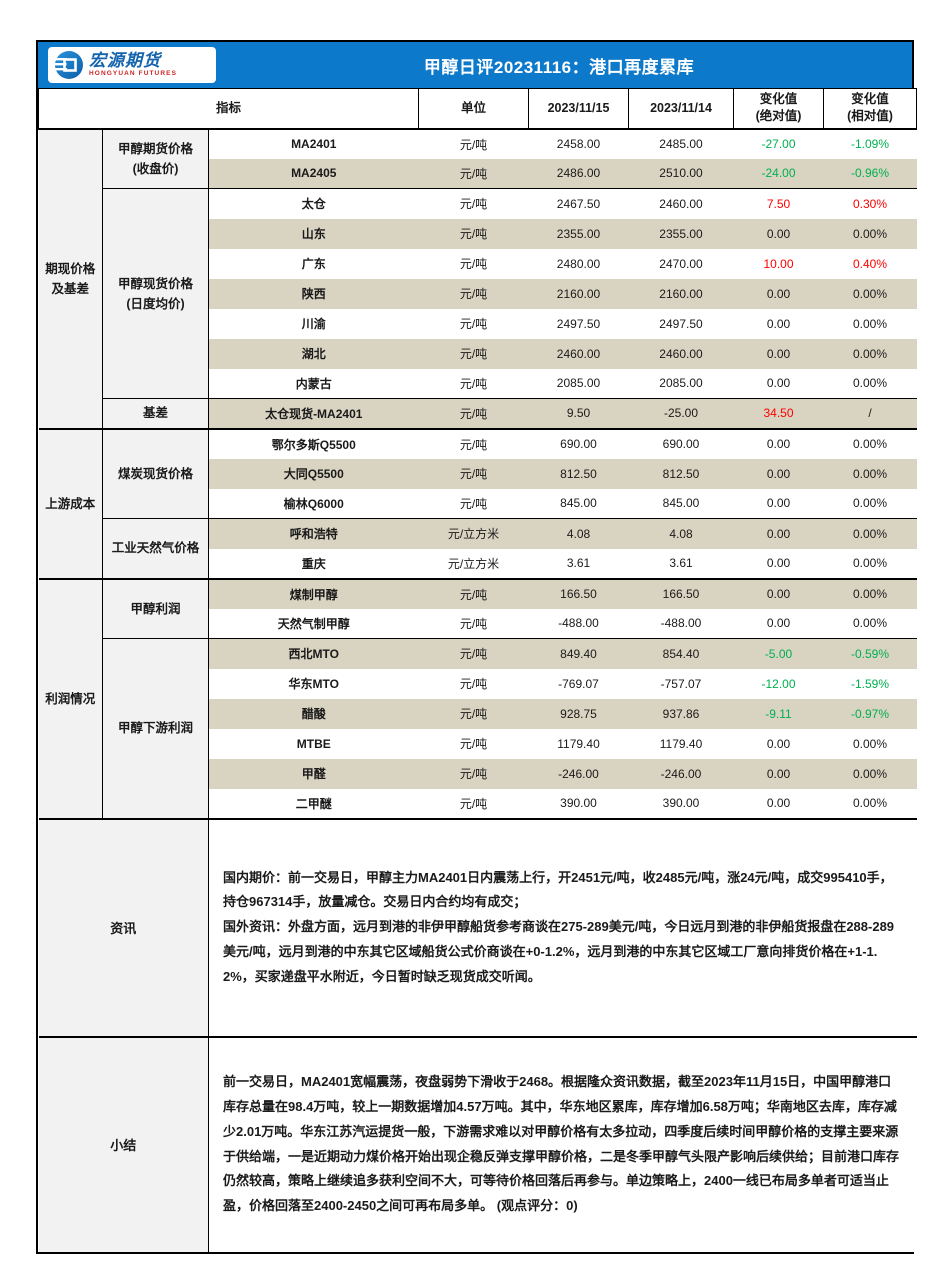 This screenshot has height=1283, width=950. I want to click on summary-label: 小结, so click(123, 1144).